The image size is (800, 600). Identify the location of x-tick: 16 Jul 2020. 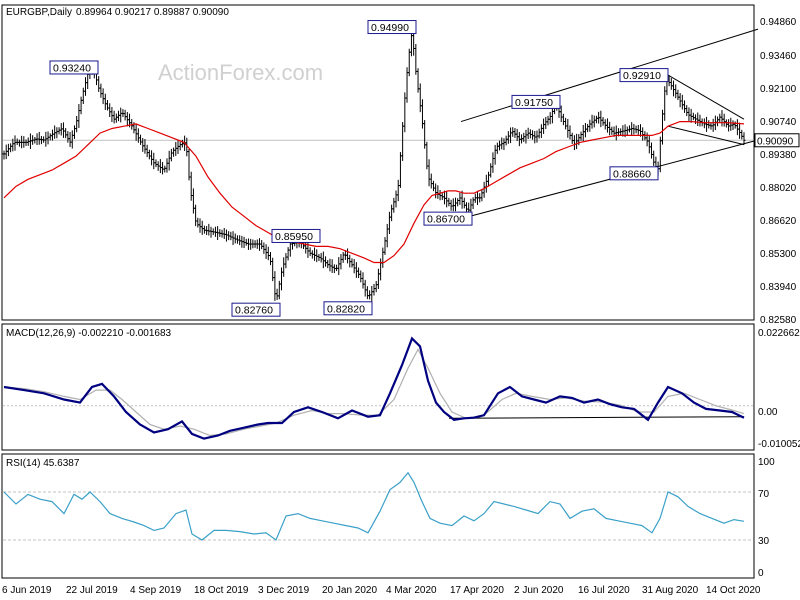
(604, 590).